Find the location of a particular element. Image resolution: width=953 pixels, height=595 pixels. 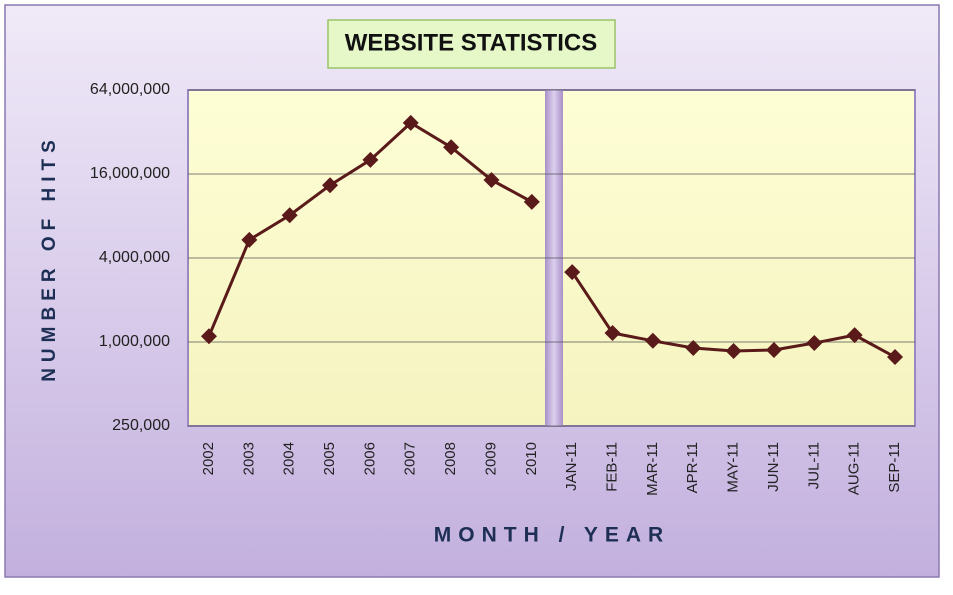

y-tick-label: 1,000,000 is located at coordinates (134, 341).